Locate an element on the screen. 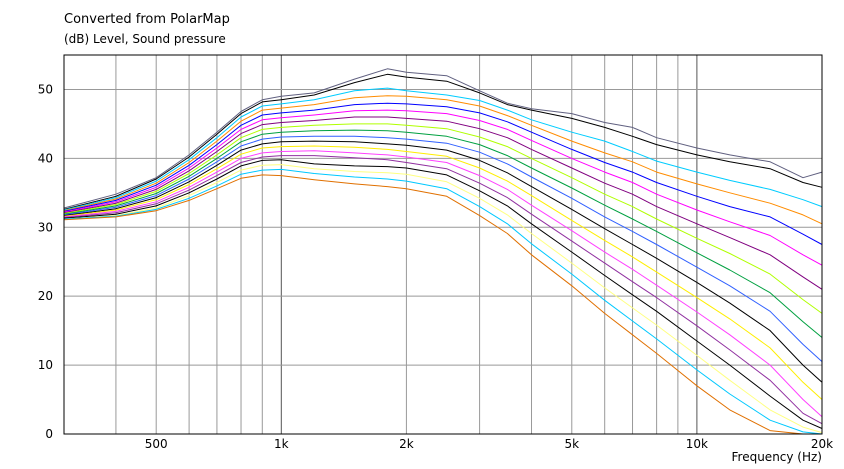 The image size is (844, 469). x-tick-label: 10k is located at coordinates (697, 444).